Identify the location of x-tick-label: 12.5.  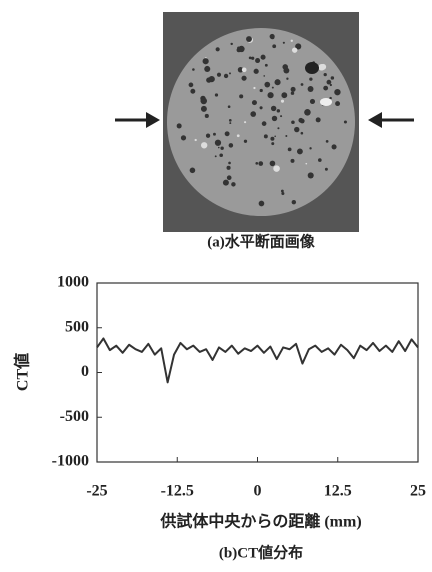
(338, 491).